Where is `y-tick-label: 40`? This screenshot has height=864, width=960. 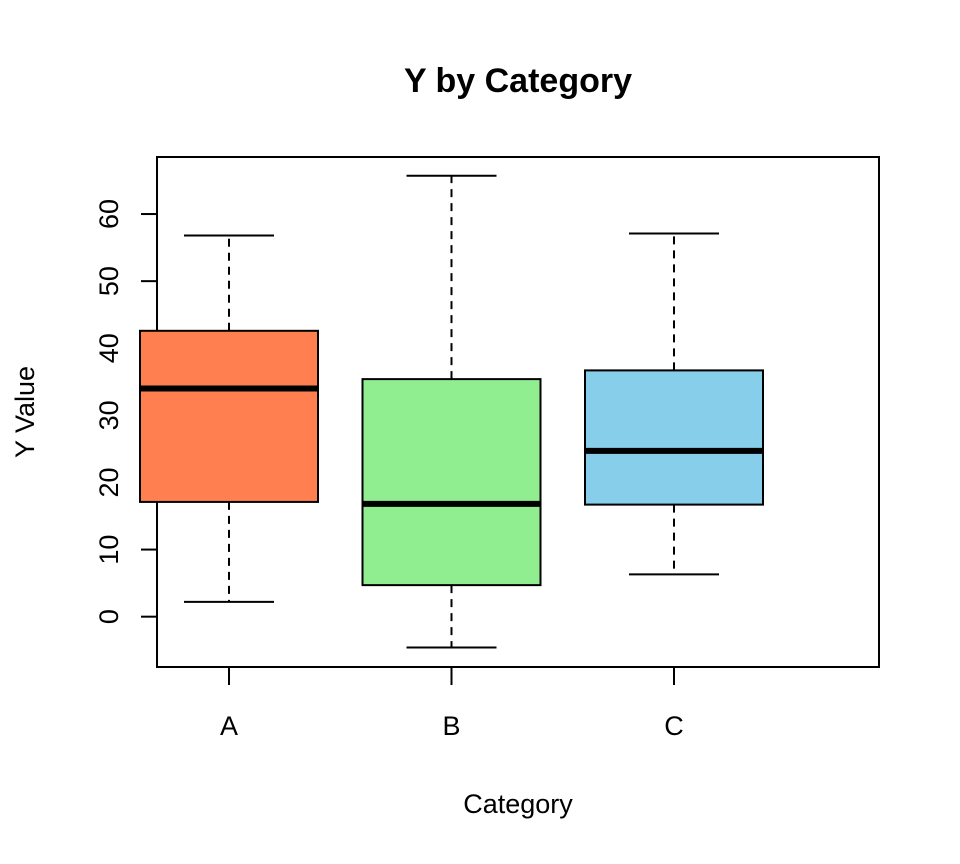
y-tick-label: 40 is located at coordinates (109, 348).